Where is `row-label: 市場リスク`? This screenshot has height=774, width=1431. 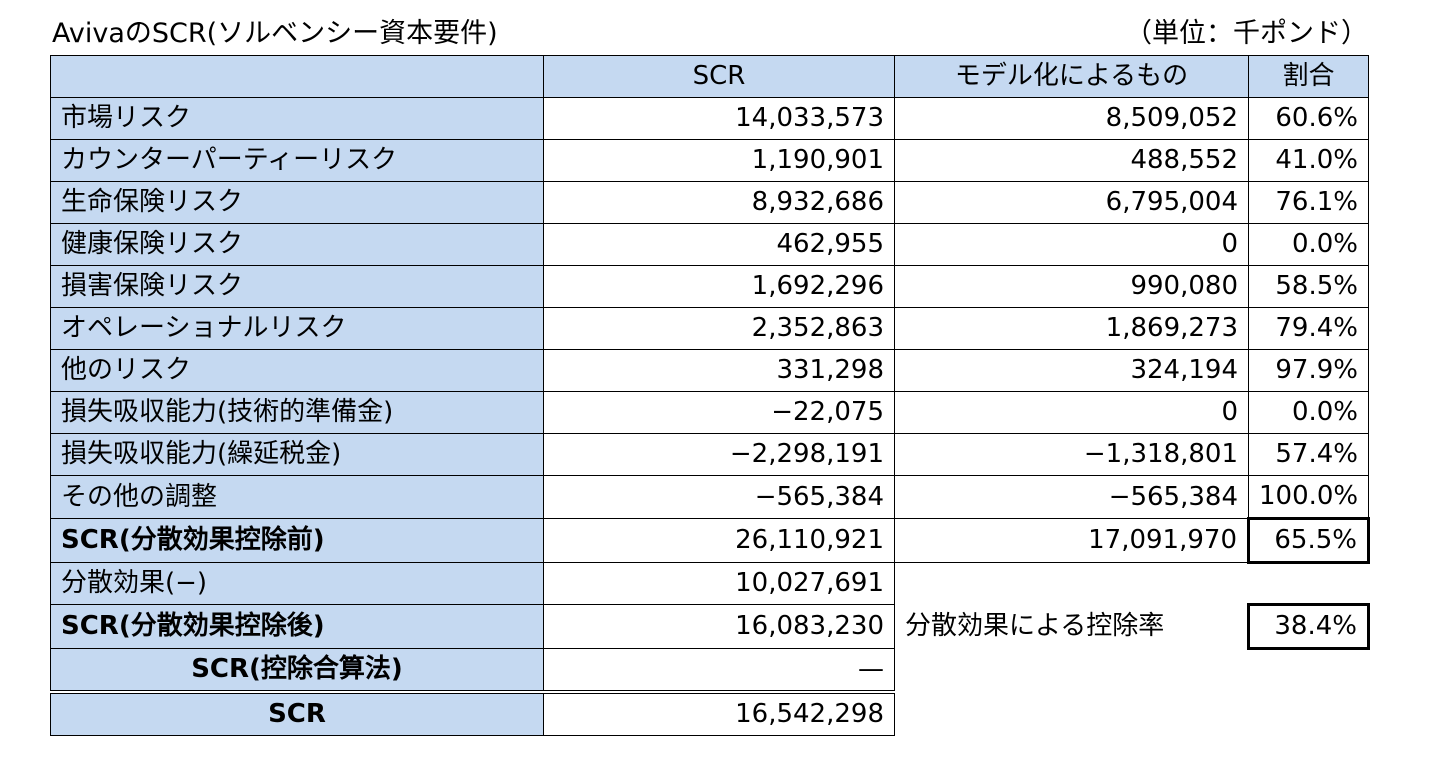
row-label: 市場リスク is located at coordinates (297, 118).